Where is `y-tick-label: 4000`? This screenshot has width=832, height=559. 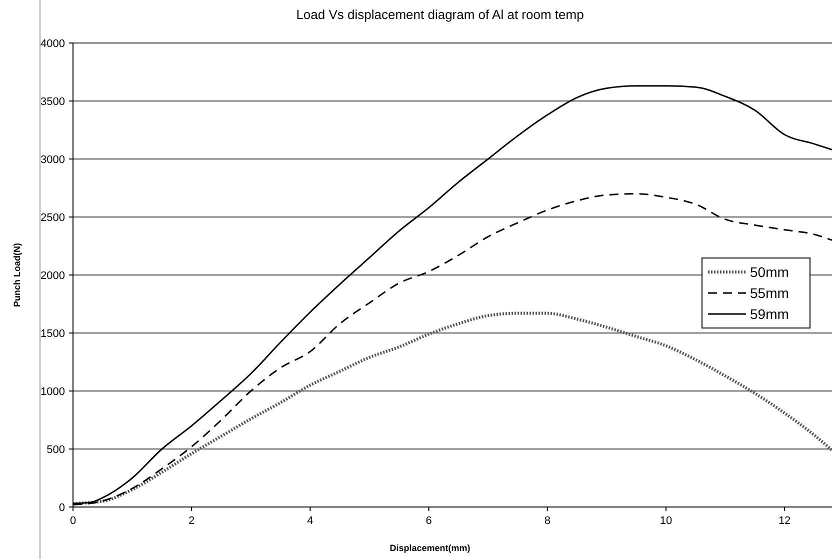
y-tick-label: 4000 is located at coordinates (52, 44).